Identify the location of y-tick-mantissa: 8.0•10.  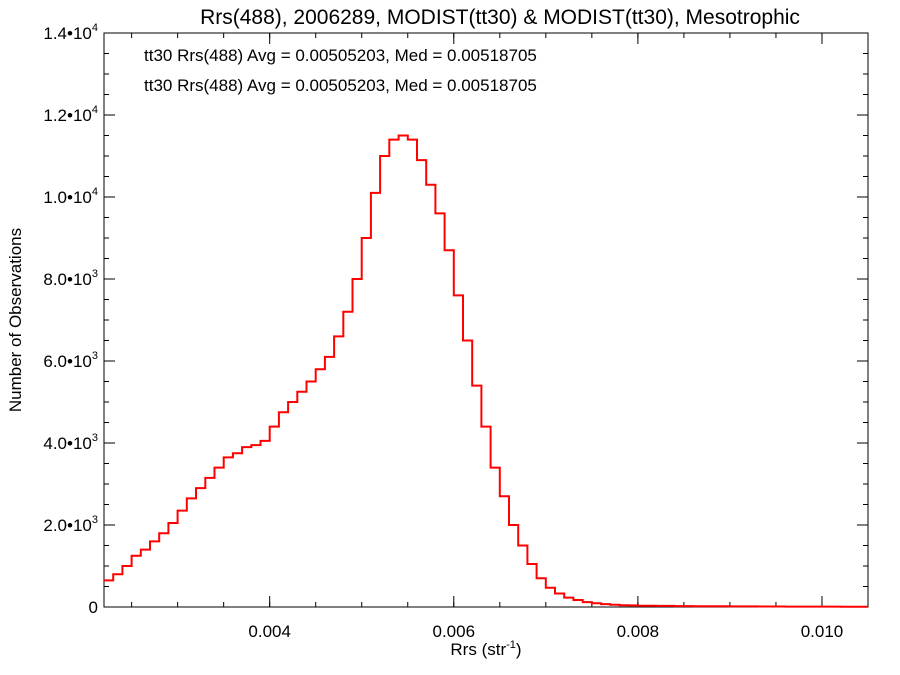
(67, 279).